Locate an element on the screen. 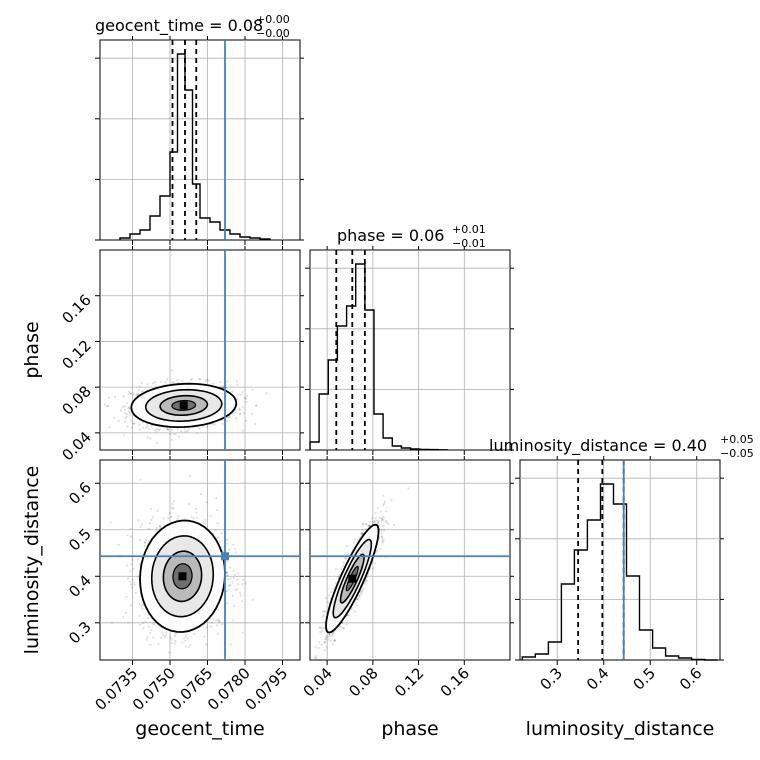 The height and width of the screenshot is (760, 760). axes-ld-hist is located at coordinates (620, 560).